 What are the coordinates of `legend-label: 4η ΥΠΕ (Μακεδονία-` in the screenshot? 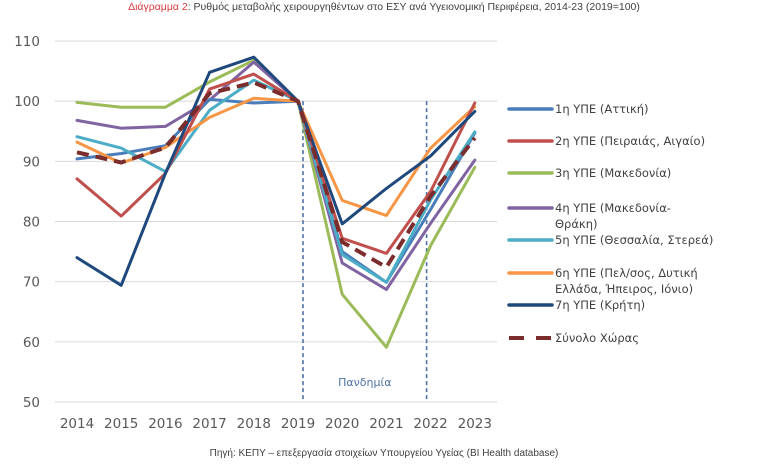 It's located at (613, 208).